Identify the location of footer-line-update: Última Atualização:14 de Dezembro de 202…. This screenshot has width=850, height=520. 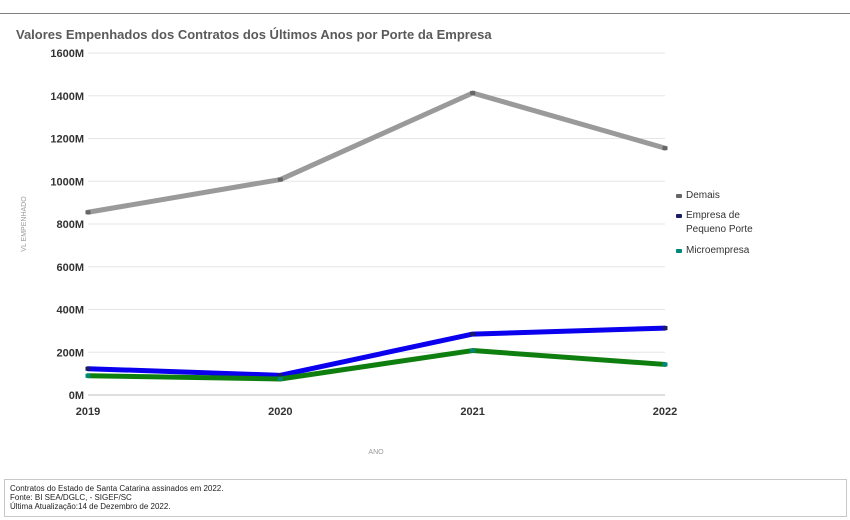
(90, 506).